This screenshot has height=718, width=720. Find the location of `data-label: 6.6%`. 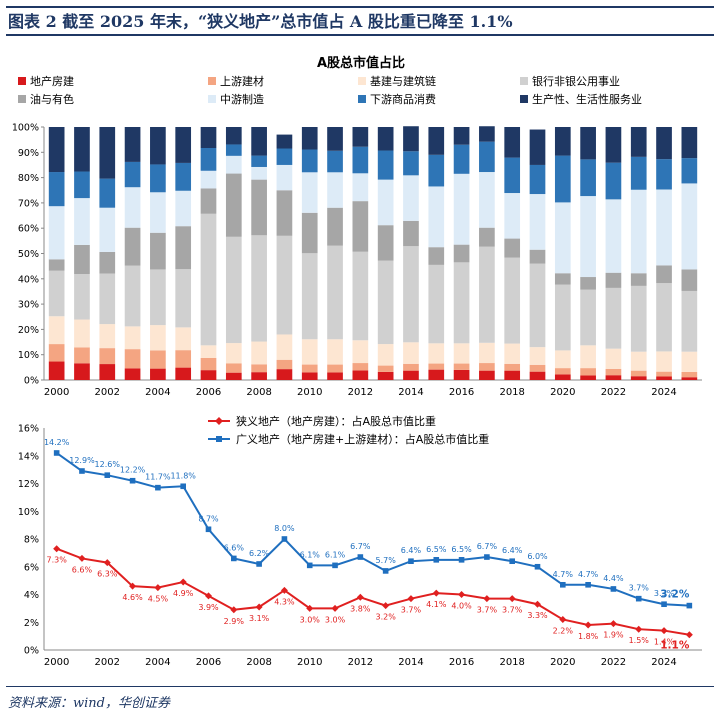

data-label: 6.6% is located at coordinates (82, 569).